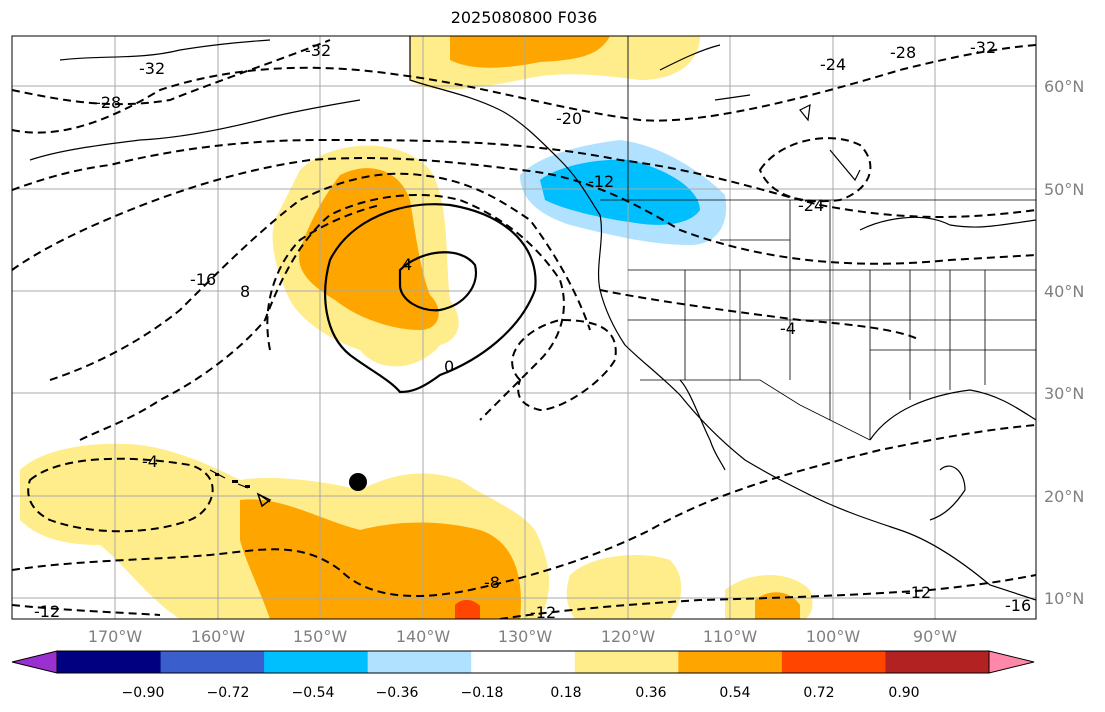 The image size is (1105, 712). What do you see at coordinates (628, 636) in the screenshot?
I see `lon-tick-label: 120°W` at bounding box center [628, 636].